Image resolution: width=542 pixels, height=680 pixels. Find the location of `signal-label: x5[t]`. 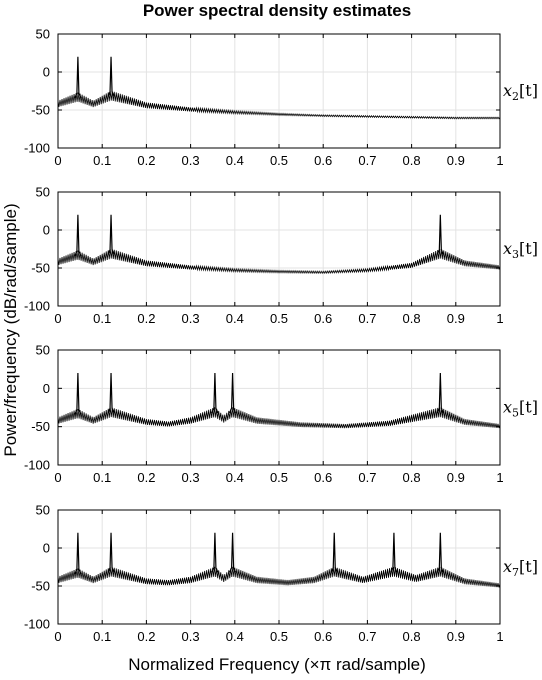

signal-label: x5[t] is located at coordinates (520, 409).